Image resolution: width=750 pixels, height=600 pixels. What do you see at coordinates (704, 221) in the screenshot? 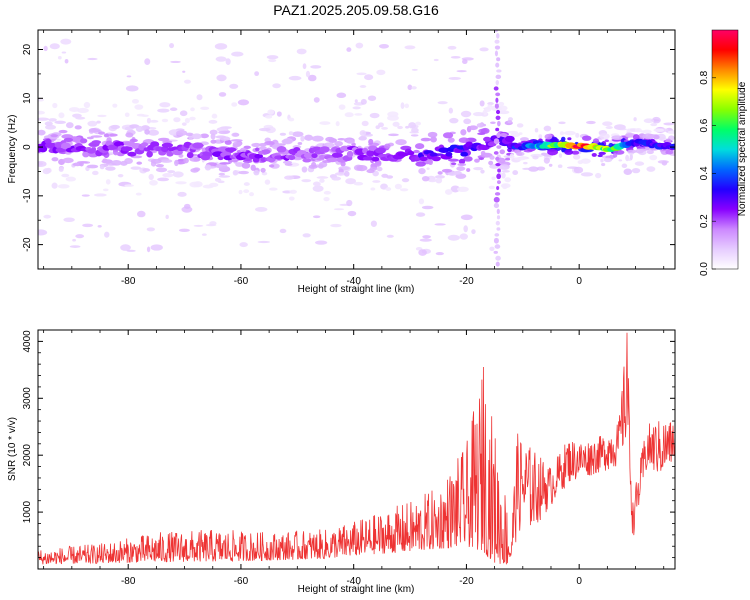
I see `colorbar-tick-label: 0.2` at bounding box center [704, 221].